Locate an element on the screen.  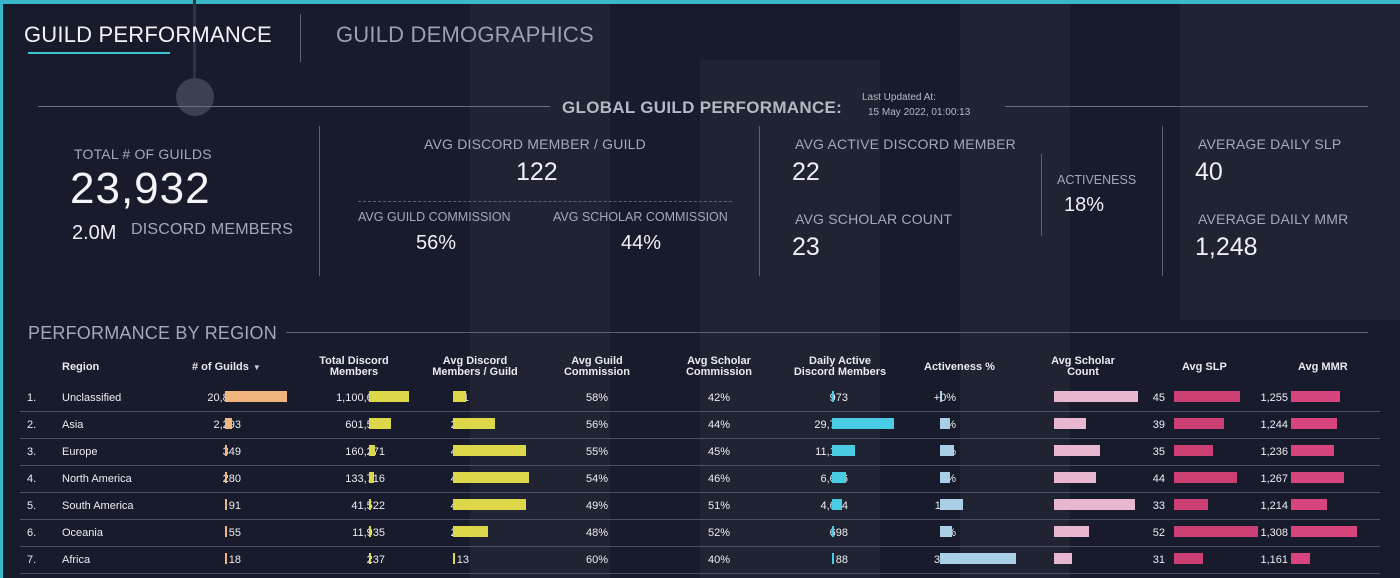
sort-down-icon: ▼ is located at coordinates (256, 367).